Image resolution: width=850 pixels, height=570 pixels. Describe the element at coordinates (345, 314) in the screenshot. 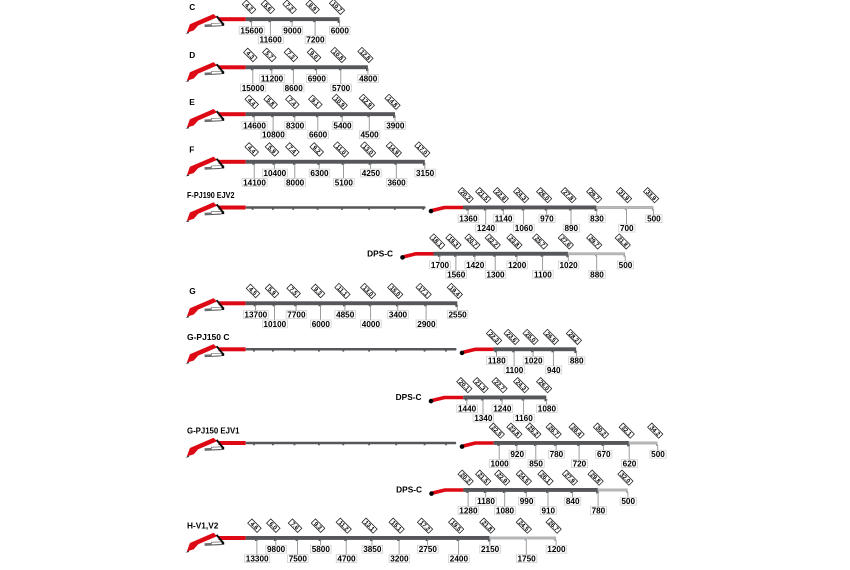

I see `svg-text: 4850` at that location.